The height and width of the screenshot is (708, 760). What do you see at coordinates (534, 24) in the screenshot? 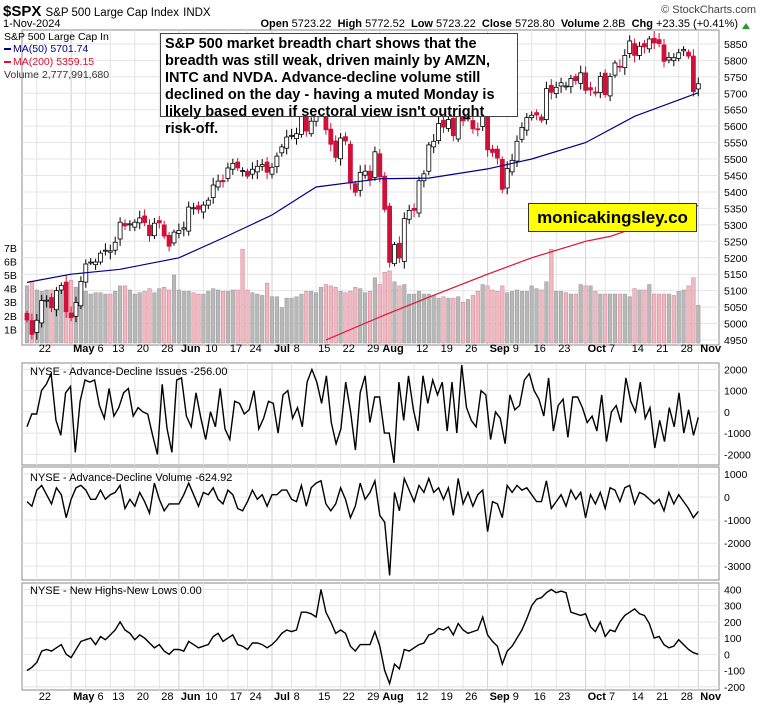
I see `close-value: 5728.80` at bounding box center [534, 24].